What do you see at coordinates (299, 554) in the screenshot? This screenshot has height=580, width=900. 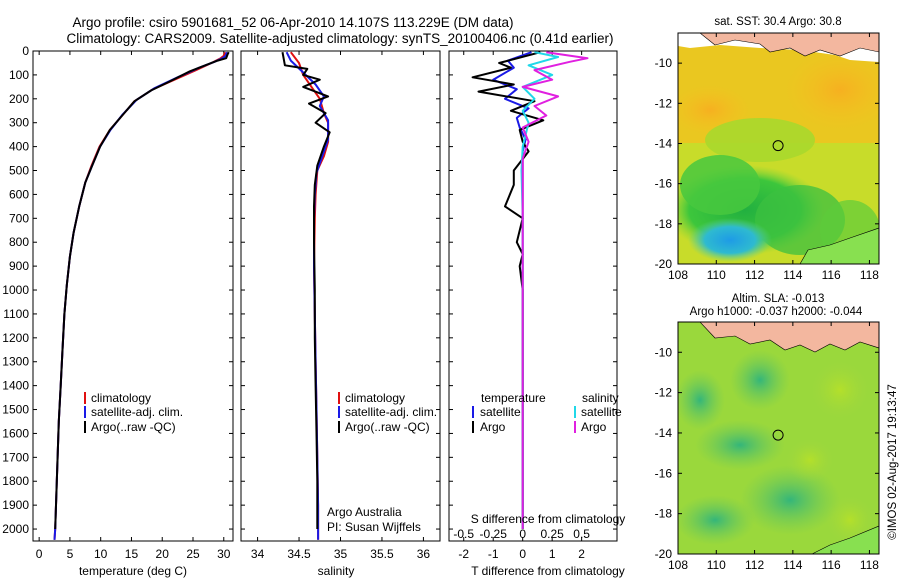 I see `x-tick-label: 34.5` at bounding box center [299, 554].